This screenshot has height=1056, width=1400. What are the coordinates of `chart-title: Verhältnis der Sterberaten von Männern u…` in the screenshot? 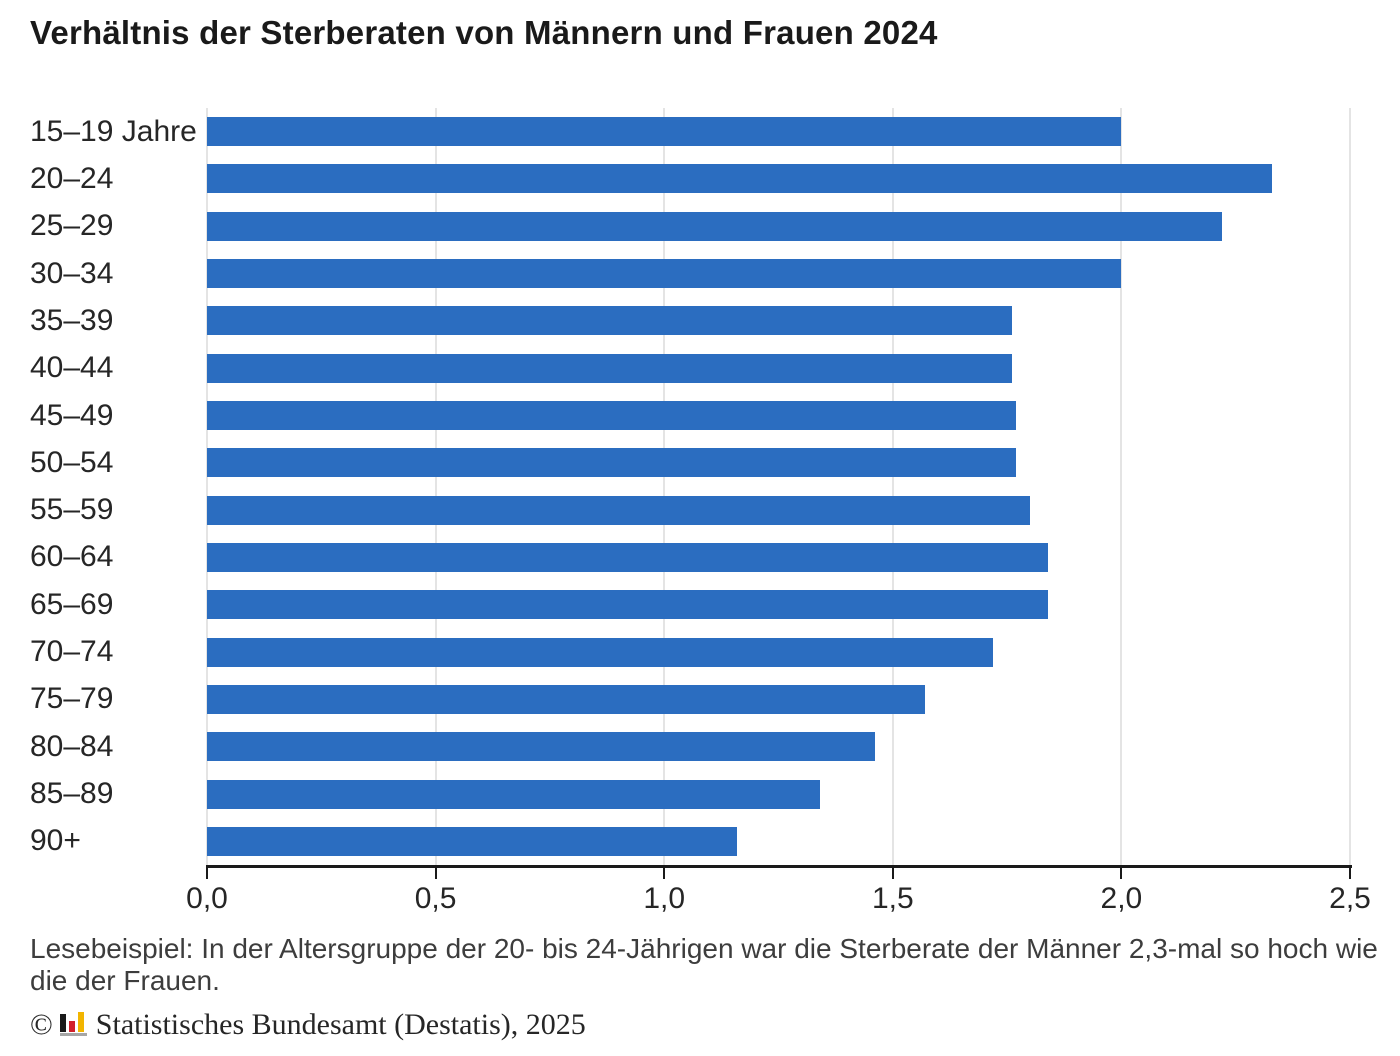 It's located at (484, 32).